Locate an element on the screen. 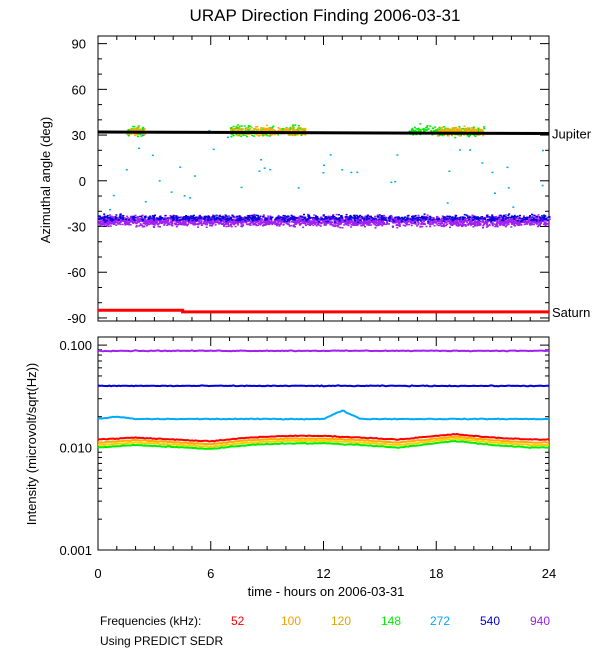  legend-item-148khz: 148 is located at coordinates (391, 621).